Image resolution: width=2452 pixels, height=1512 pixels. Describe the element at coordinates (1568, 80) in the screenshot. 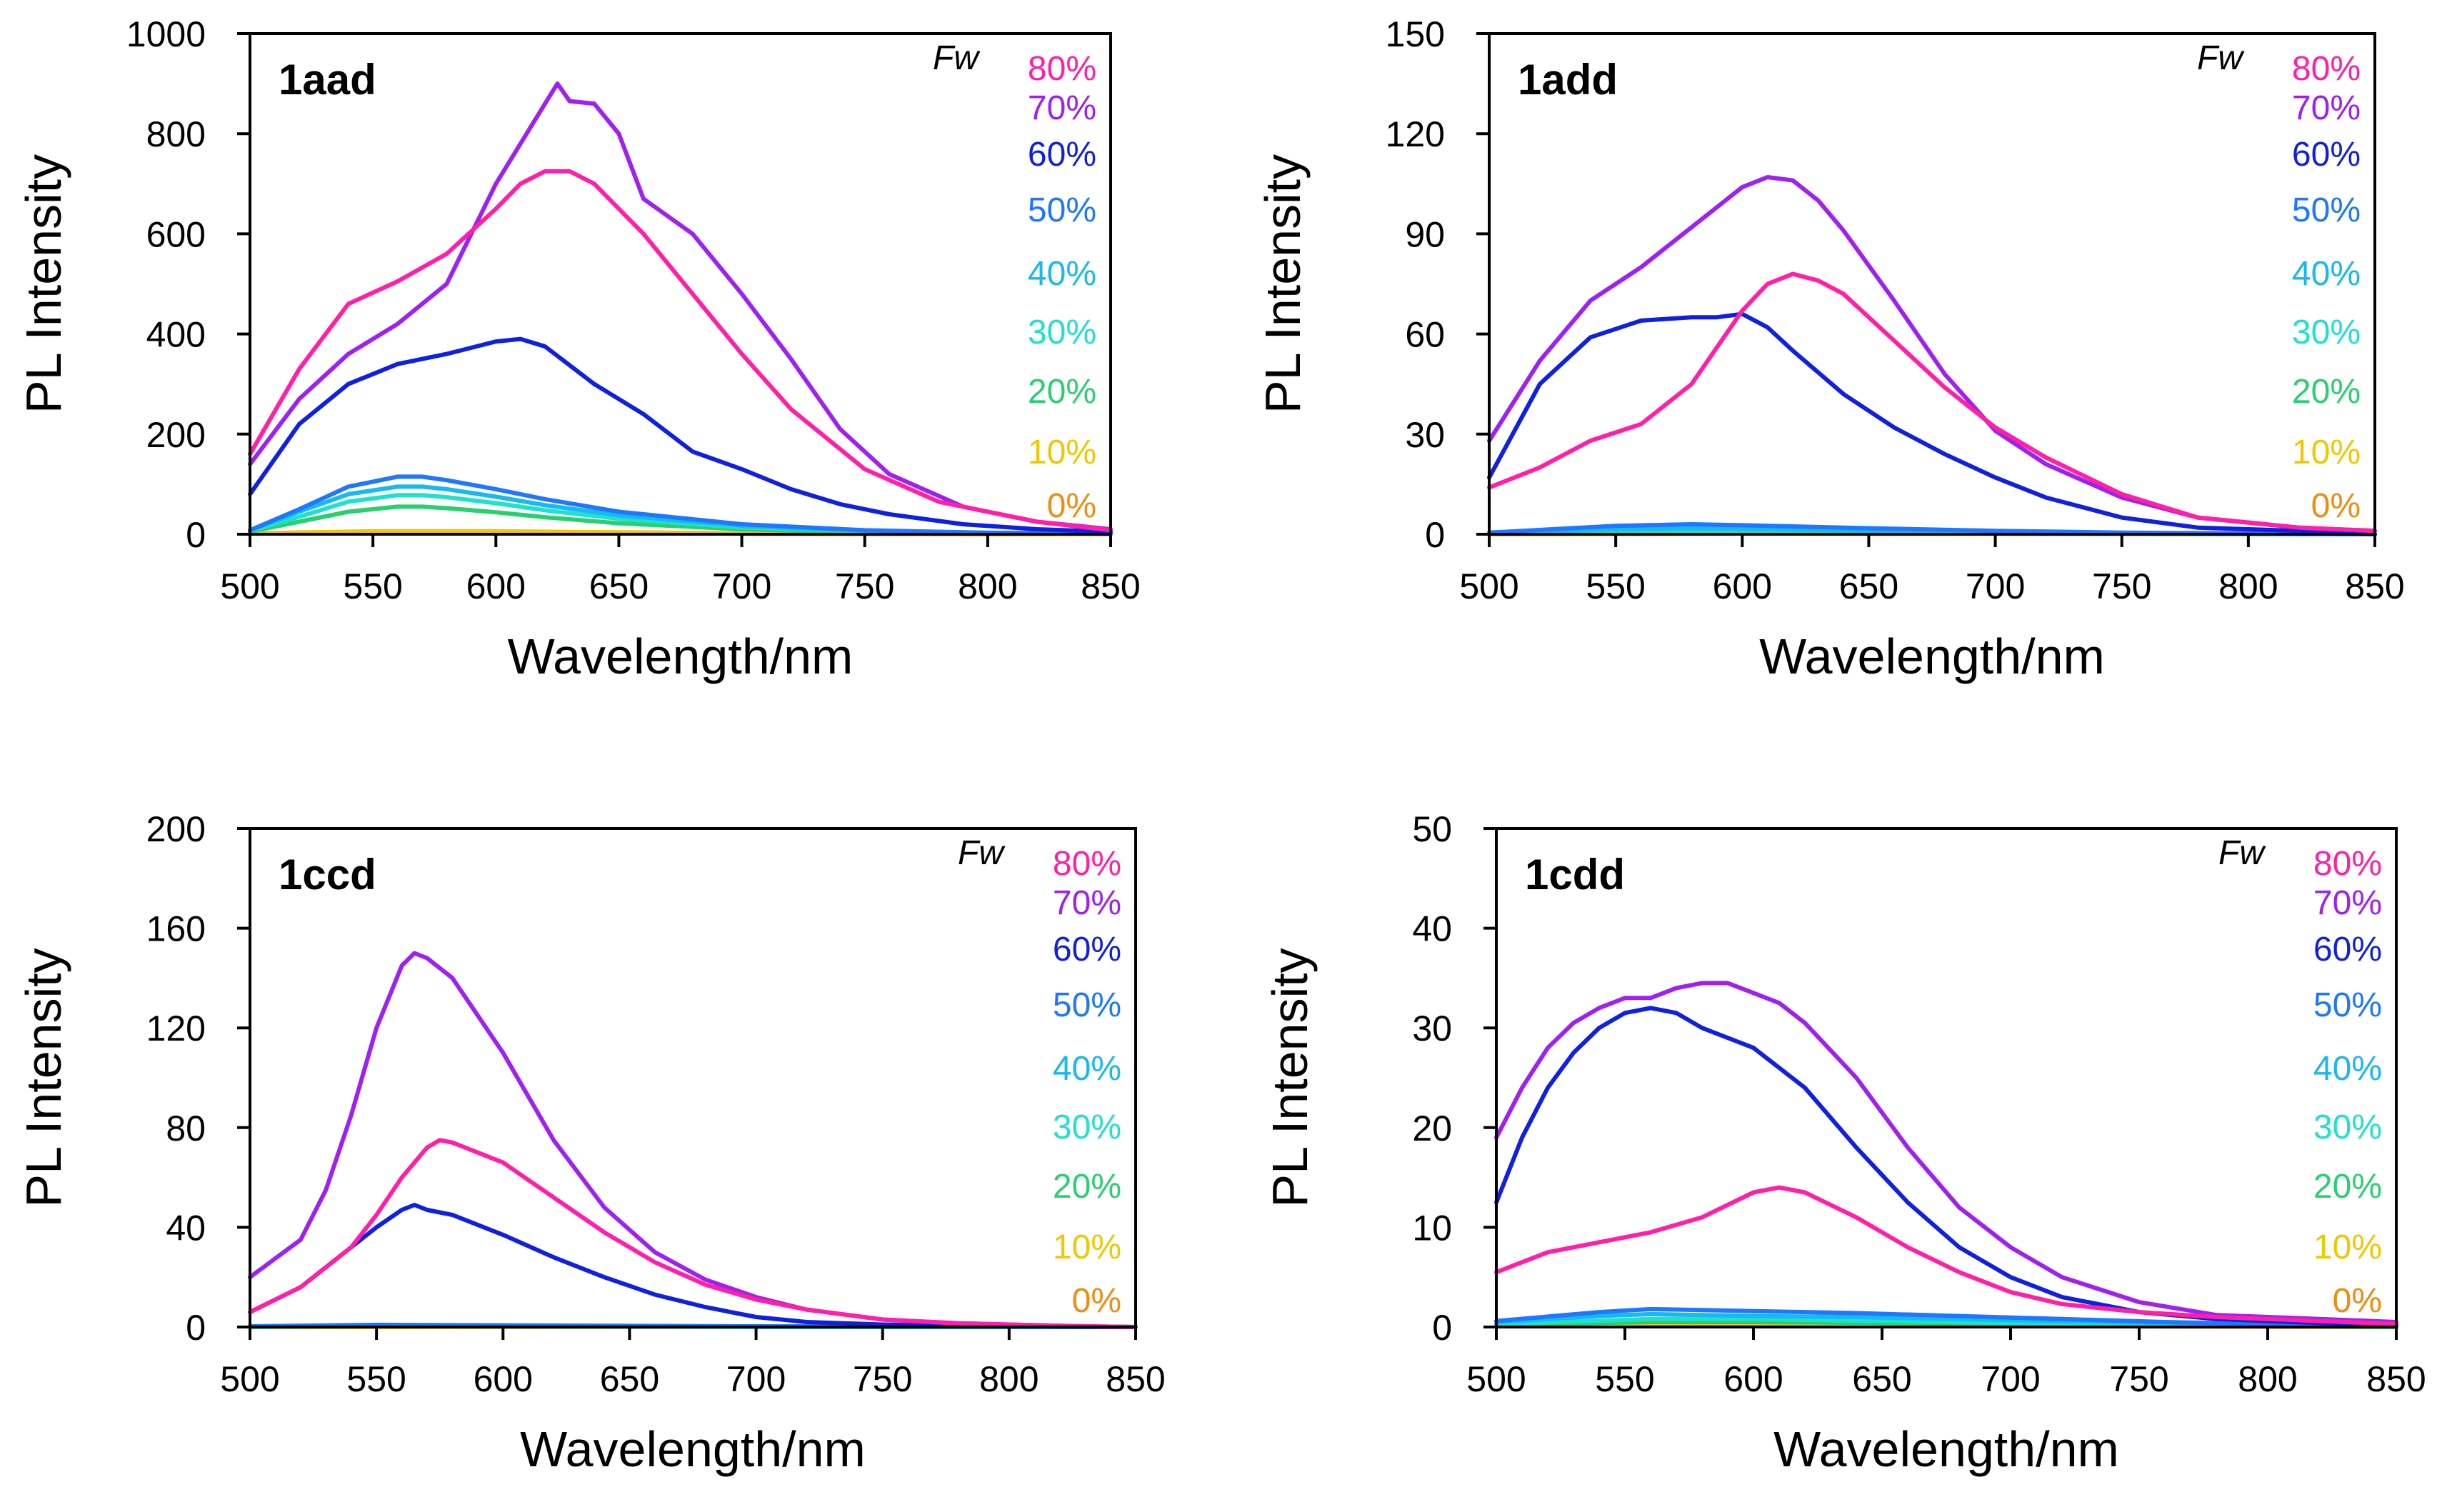

I see `panel-label: 1add` at that location.